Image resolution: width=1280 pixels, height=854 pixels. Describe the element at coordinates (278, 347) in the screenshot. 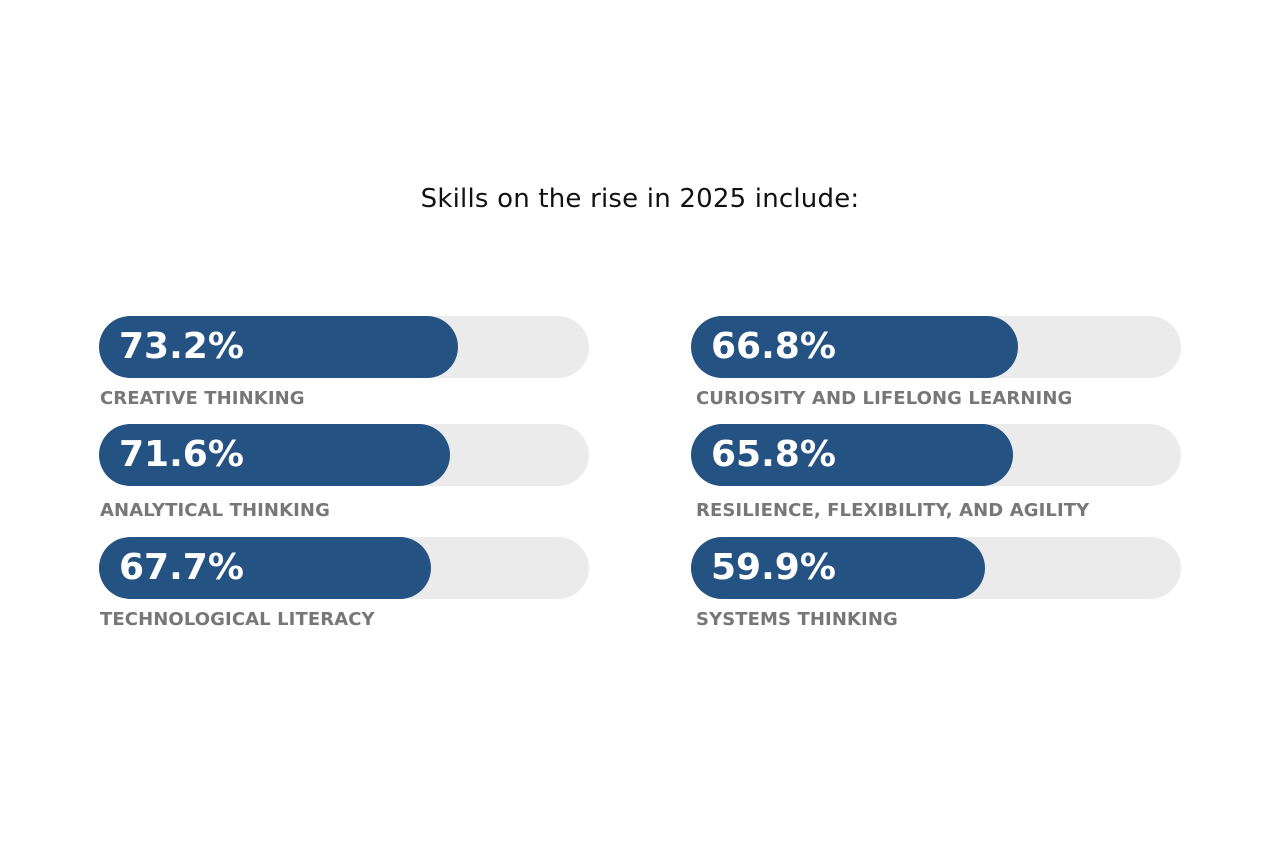

I see `bar-fill: 73.2%` at that location.